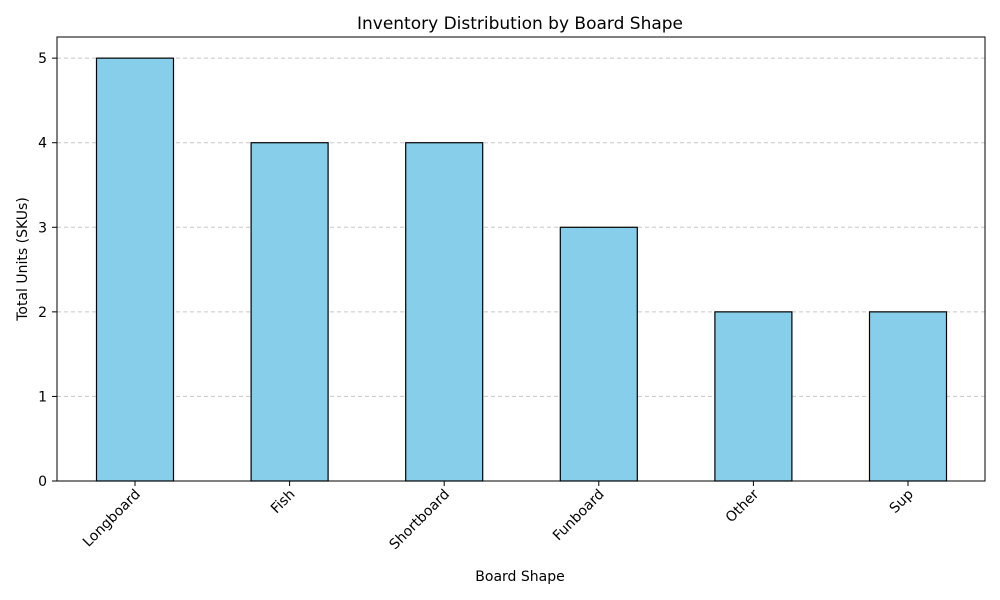 This screenshot has height=600, width=1000. What do you see at coordinates (520, 24) in the screenshot?
I see `chart-title: Inventory Distribution by Board Shape` at bounding box center [520, 24].